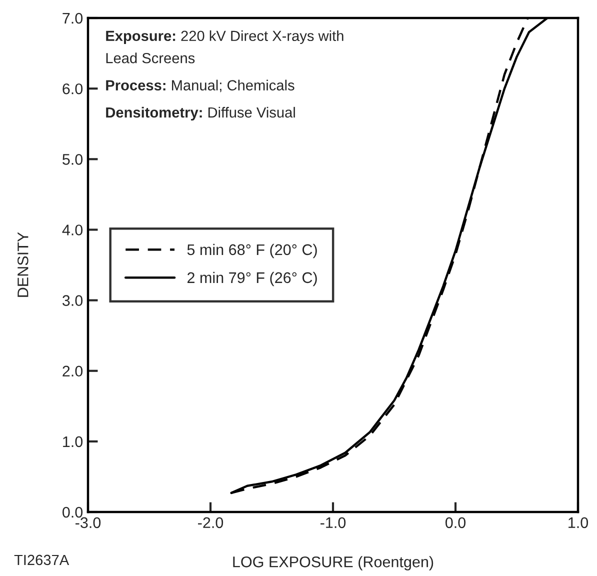  Describe the element at coordinates (73, 442) in the screenshot. I see `y-tick-label: 1.0` at that location.